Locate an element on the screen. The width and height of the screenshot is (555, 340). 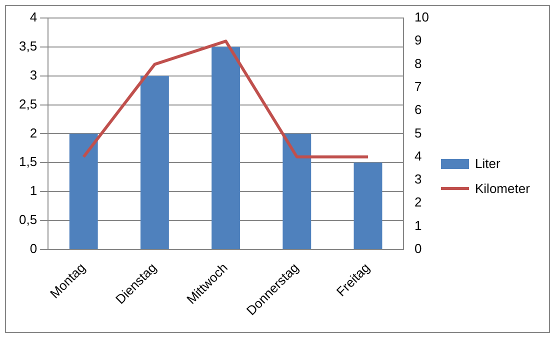
y2-tick-label: 3 is located at coordinates (418, 179).